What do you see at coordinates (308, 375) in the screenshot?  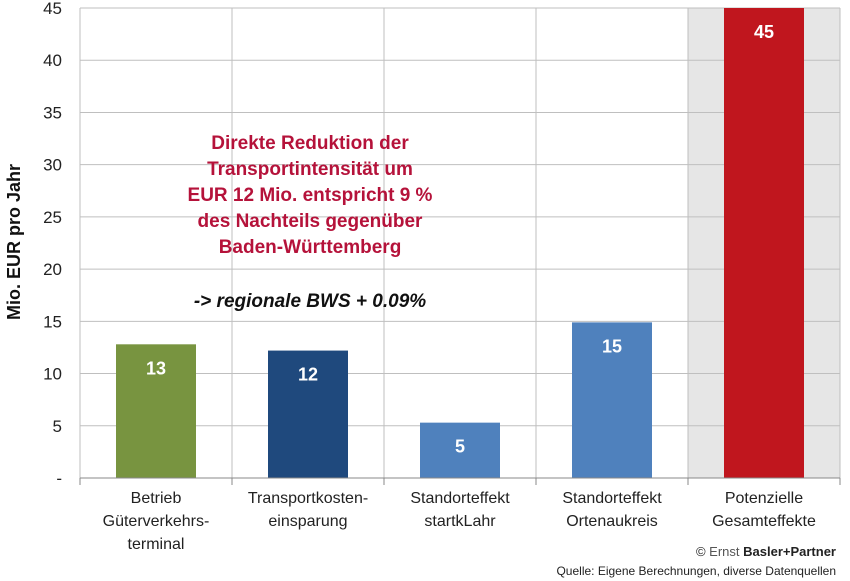 I see `bar-data-label: 12` at bounding box center [308, 375].